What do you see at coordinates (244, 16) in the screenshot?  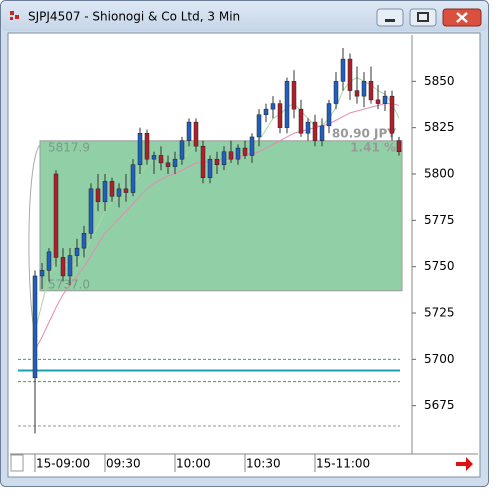 I see `title-bar` at bounding box center [244, 16].